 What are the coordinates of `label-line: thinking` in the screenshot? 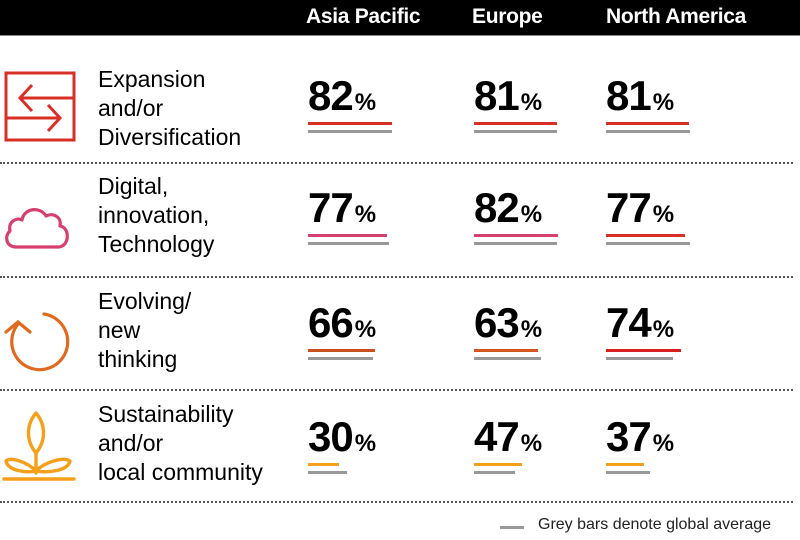 It's located at (138, 359).